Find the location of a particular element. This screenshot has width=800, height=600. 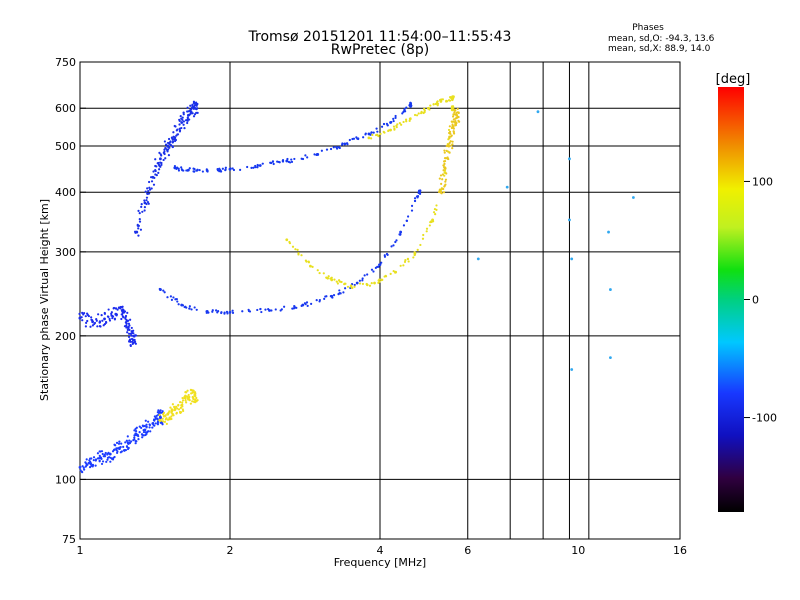

stats-heading: Phases is located at coordinates (648, 28).